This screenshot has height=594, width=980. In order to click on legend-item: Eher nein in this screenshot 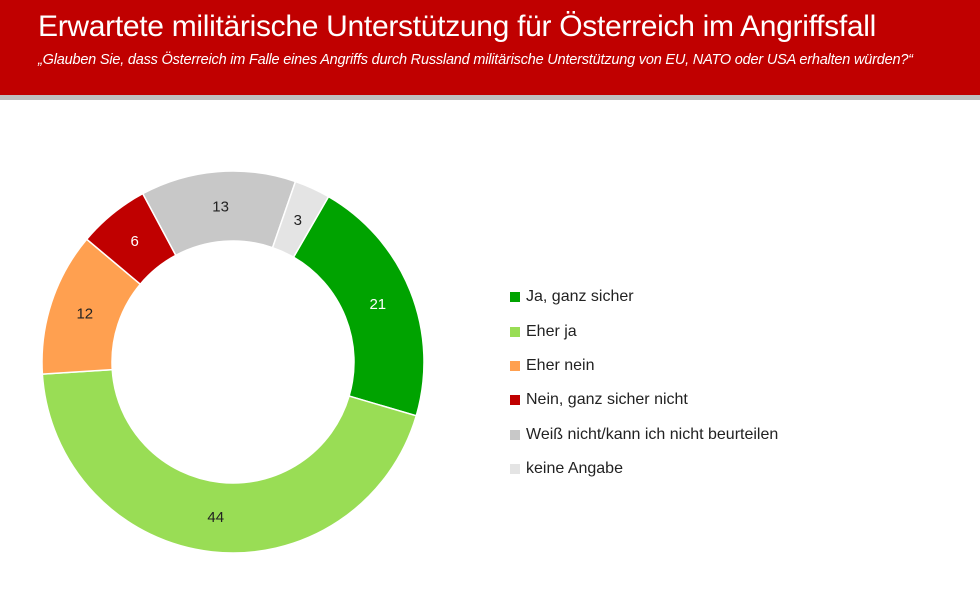, I will do `click(644, 366)`.